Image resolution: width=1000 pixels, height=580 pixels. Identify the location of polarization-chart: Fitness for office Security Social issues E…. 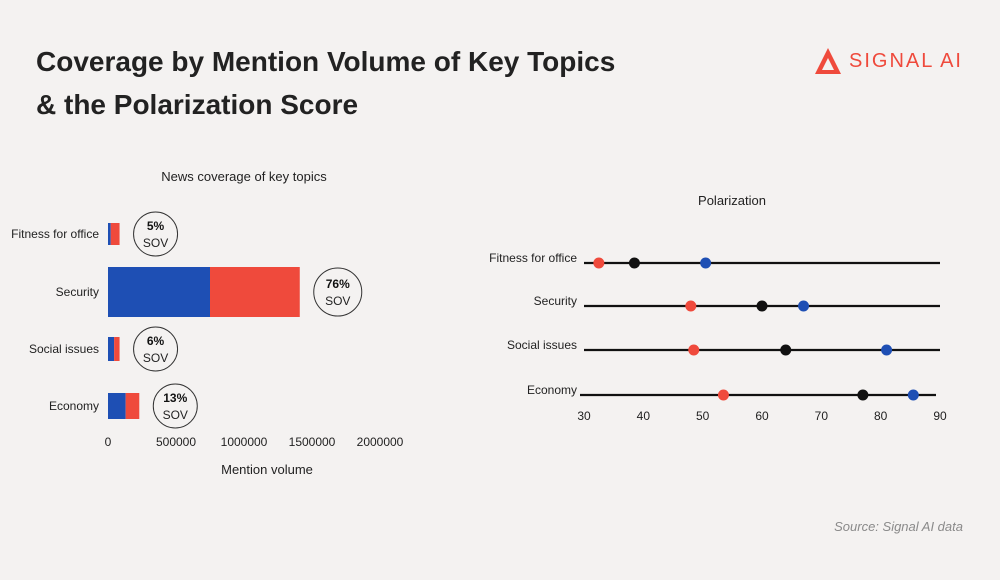
(718, 337).